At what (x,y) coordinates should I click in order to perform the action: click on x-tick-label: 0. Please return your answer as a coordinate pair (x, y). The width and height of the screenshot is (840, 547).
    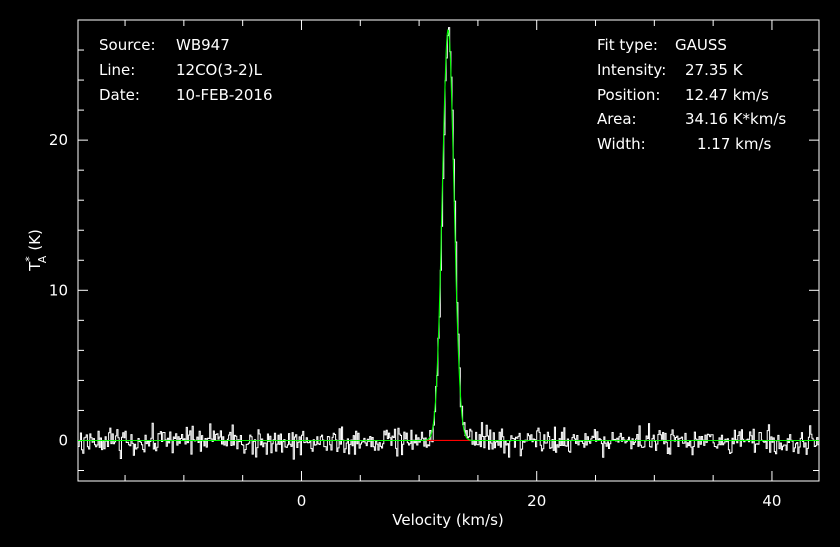
    Looking at the image, I should click on (302, 501).